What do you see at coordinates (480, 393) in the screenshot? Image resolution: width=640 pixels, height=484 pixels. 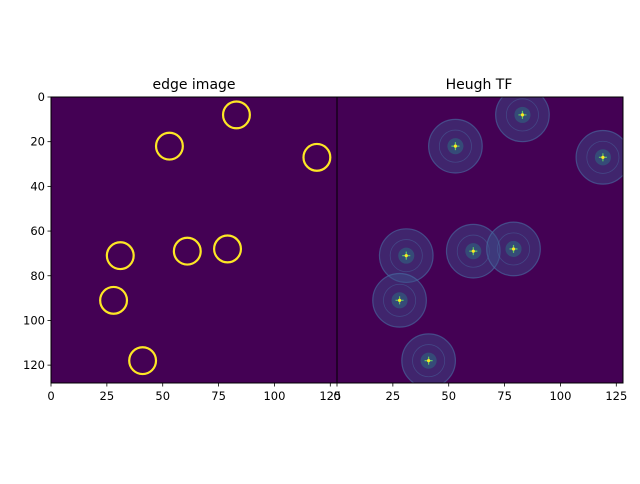 I see `hough-tf-x-axis: 0 25 50 75 100 125` at bounding box center [480, 393].